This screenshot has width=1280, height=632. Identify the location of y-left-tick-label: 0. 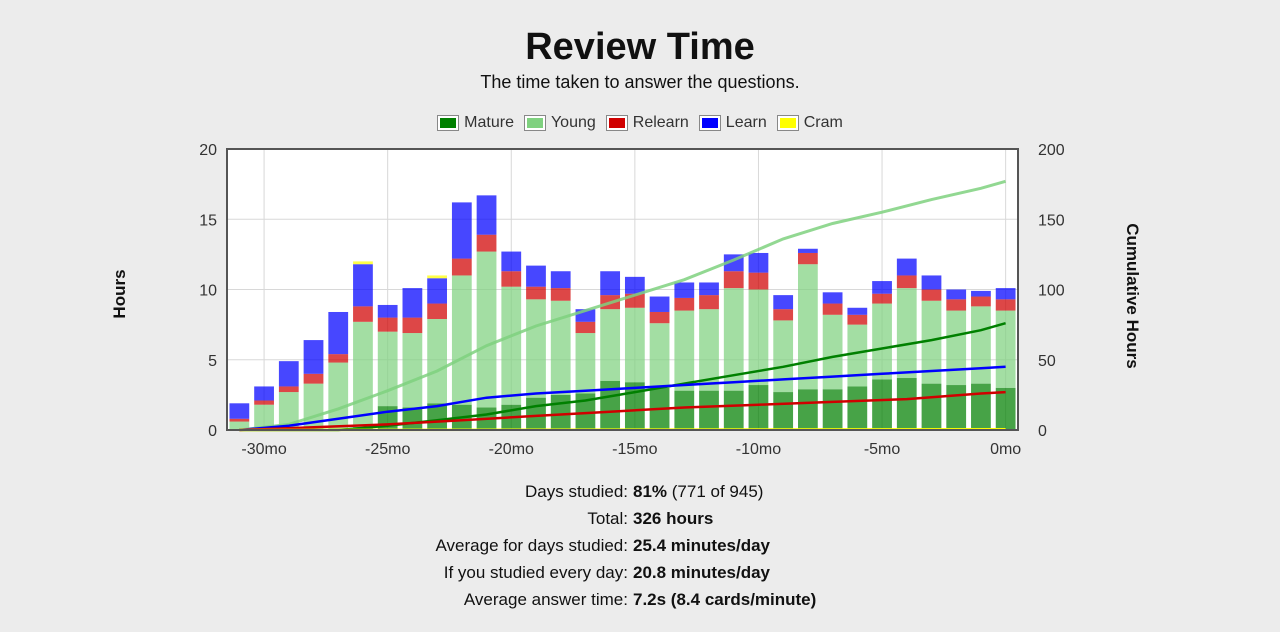
(212, 431).